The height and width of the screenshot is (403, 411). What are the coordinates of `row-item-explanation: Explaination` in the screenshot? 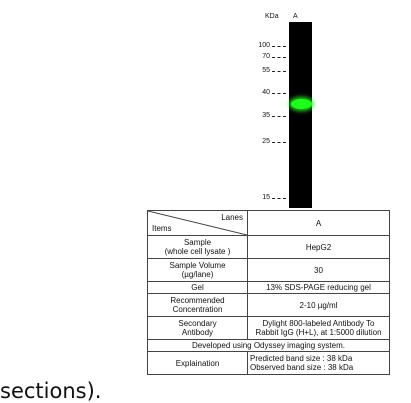 It's located at (197, 363).